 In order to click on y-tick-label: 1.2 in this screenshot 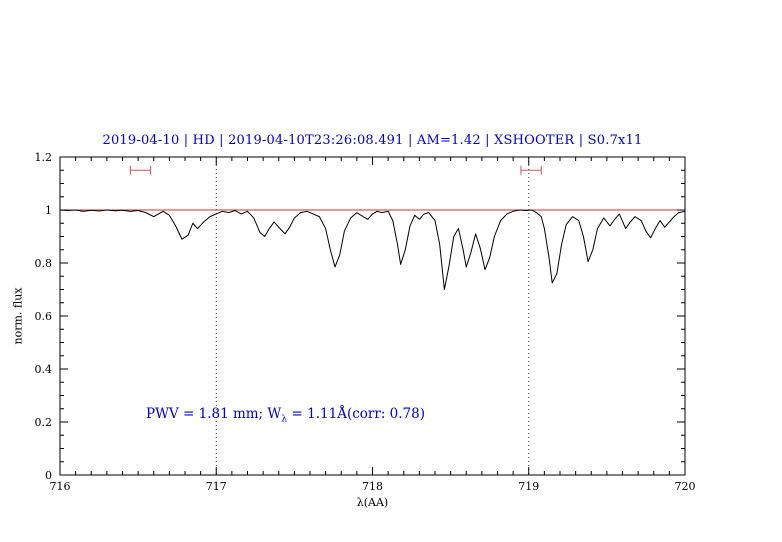, I will do `click(44, 157)`.